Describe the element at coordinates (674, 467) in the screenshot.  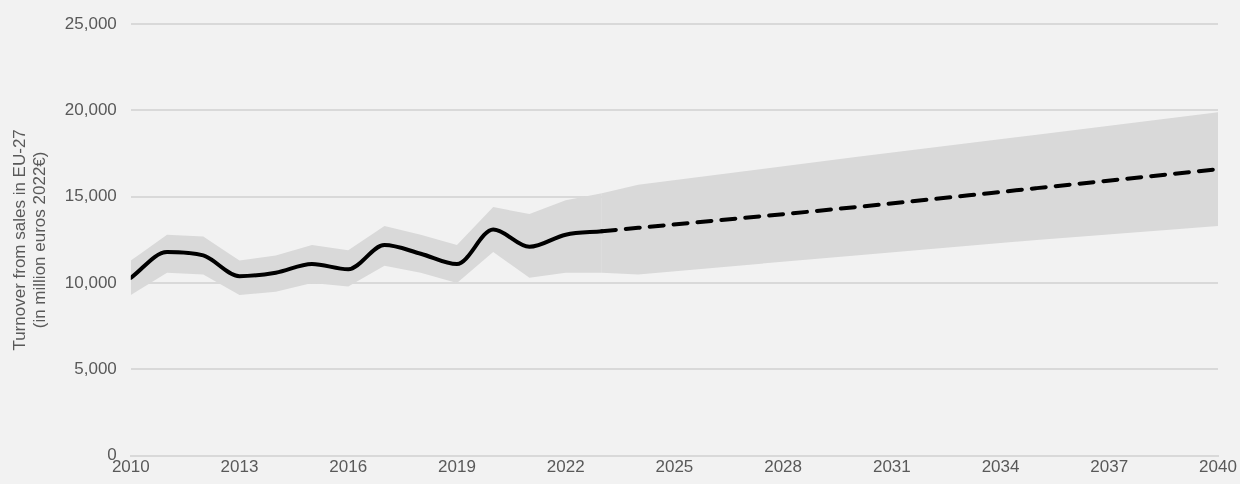
I see `x-tick-label: 2025` at that location.